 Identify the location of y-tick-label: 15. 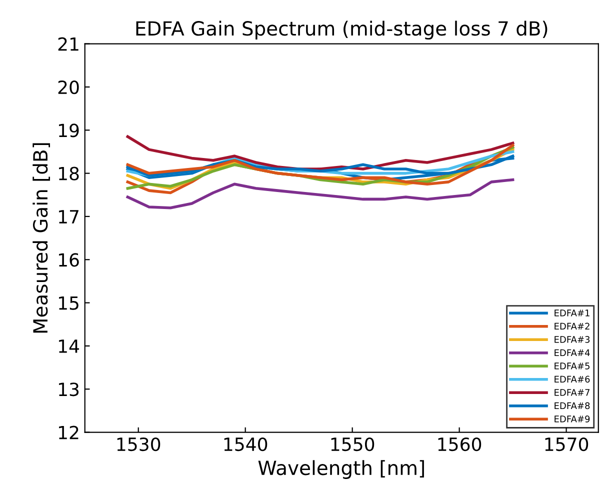
(68, 303).